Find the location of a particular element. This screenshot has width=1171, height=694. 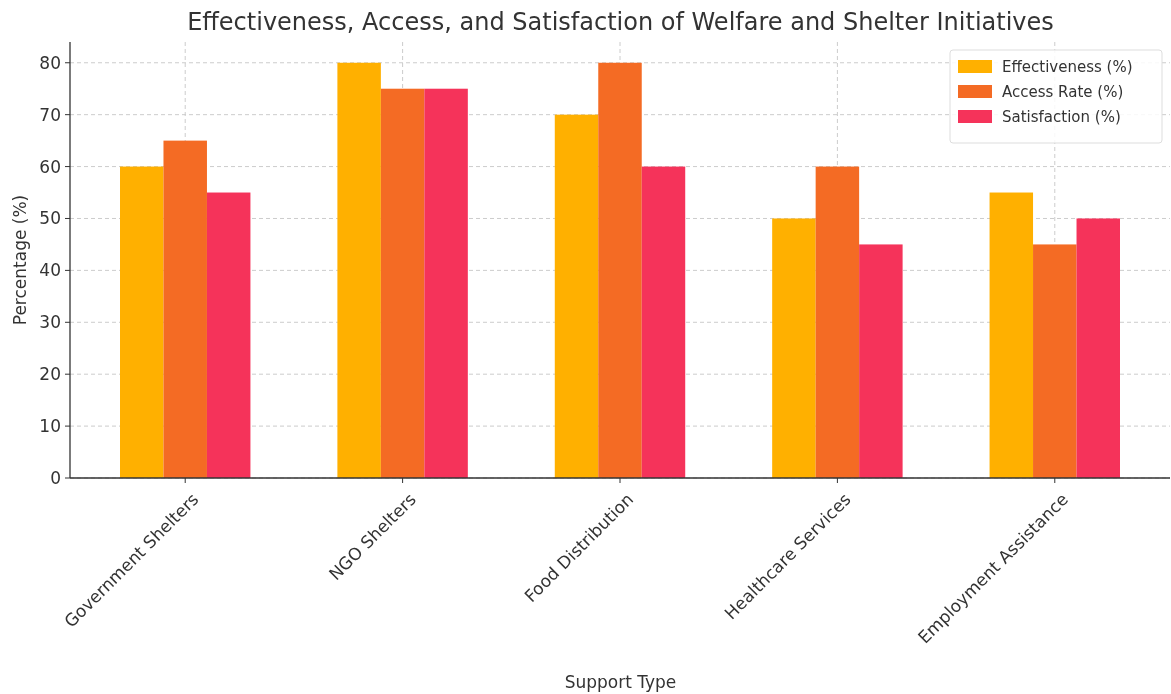

y-tick-label: 50 is located at coordinates (50, 218).